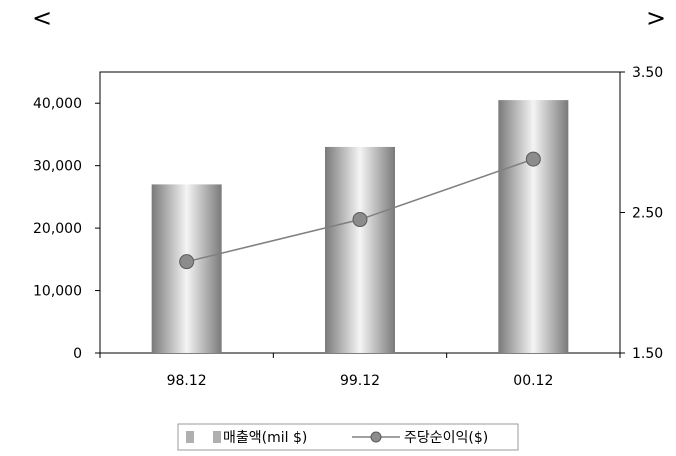 The height and width of the screenshot is (456, 676). I want to click on y-left-tick-label: 10,000, so click(57, 292).